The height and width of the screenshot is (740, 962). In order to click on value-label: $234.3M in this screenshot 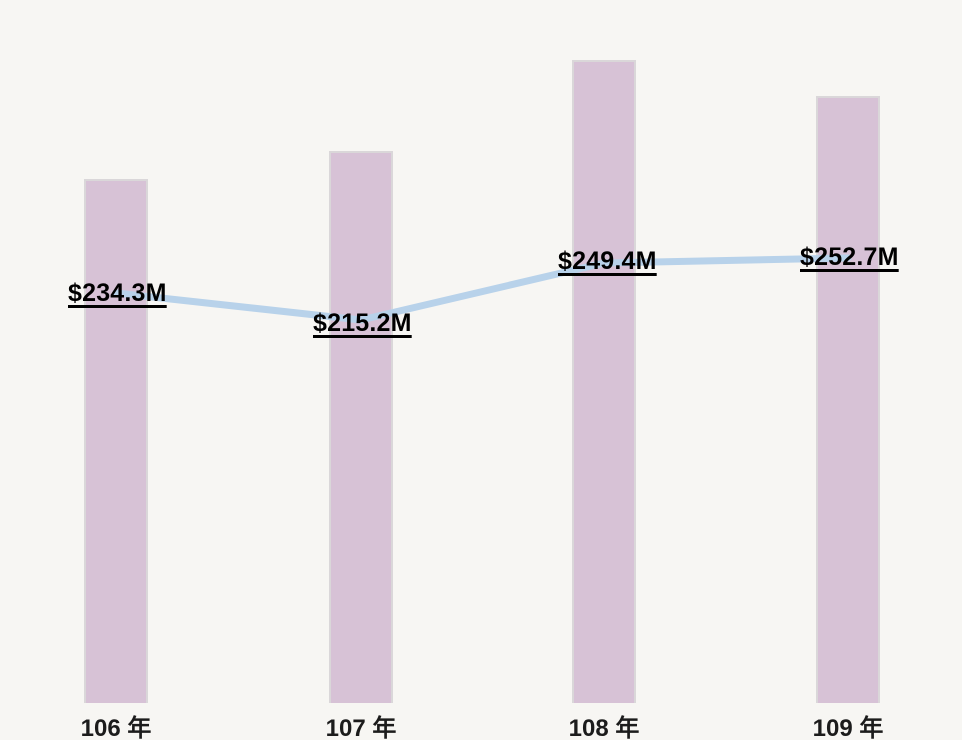, I will do `click(117, 293)`.